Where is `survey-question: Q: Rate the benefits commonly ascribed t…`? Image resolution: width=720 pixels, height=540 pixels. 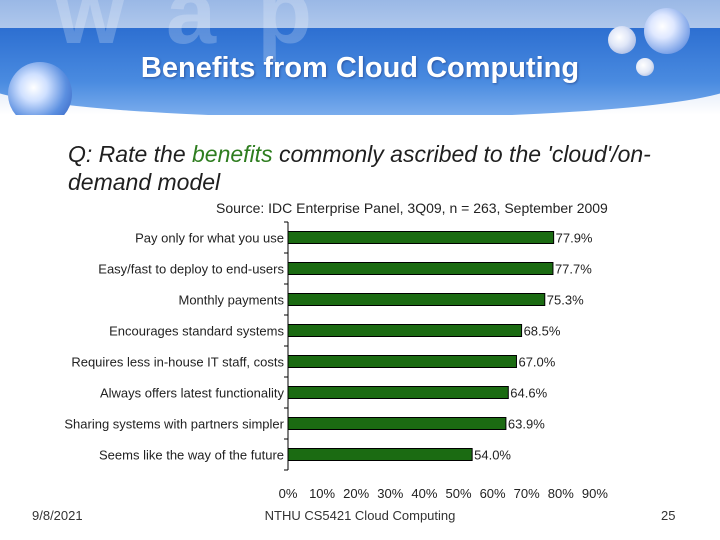
survey-question: Q: Rate the benefits commonly ascribed t… is located at coordinates (388, 168).